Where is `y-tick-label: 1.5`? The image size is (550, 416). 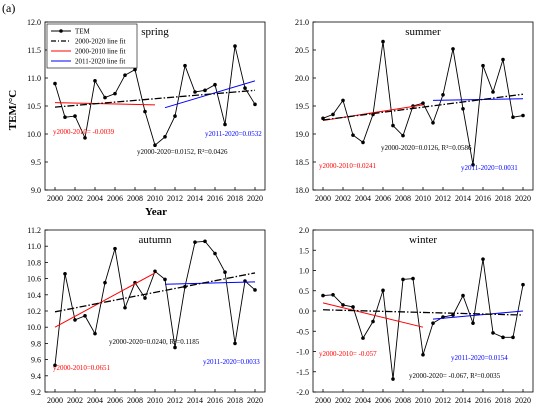
y-tick-label: 1.5 is located at coordinates (304, 250).